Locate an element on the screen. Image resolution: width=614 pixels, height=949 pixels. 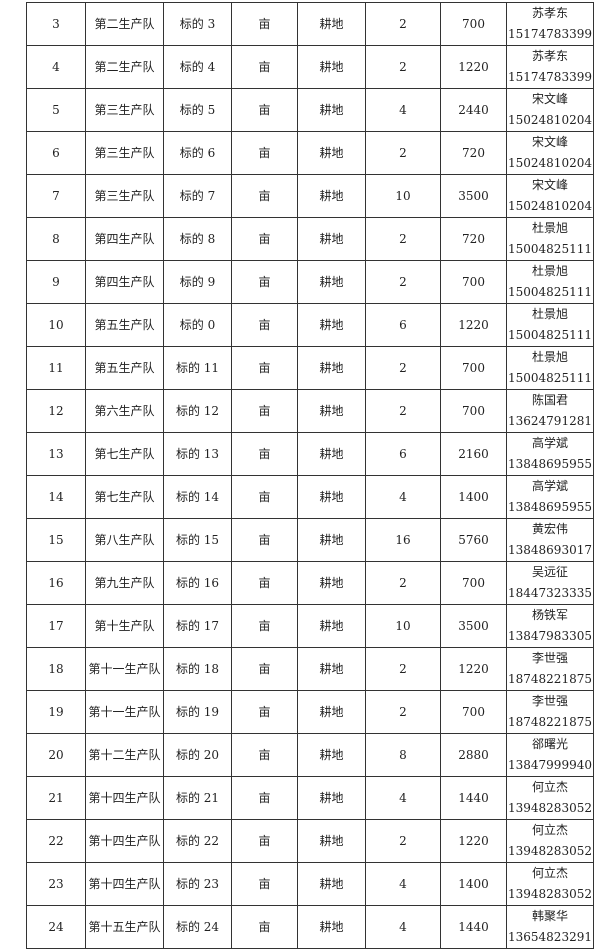
row-number-cell: 7 is located at coordinates (56, 196).